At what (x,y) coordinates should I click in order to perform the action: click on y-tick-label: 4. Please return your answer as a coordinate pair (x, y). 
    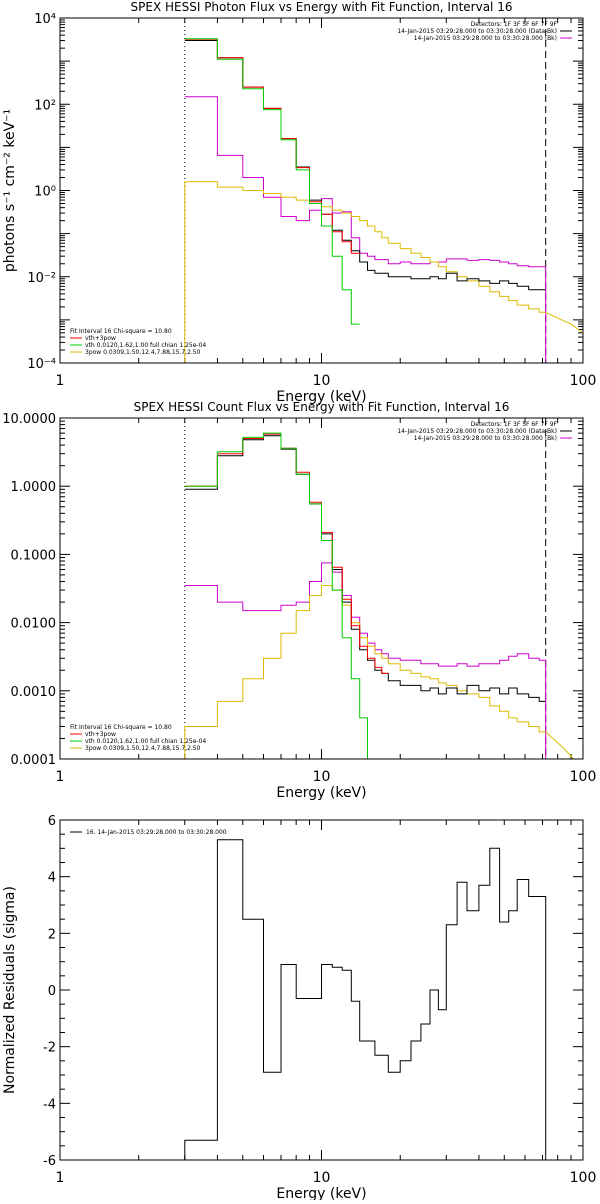
    Looking at the image, I should click on (52, 878).